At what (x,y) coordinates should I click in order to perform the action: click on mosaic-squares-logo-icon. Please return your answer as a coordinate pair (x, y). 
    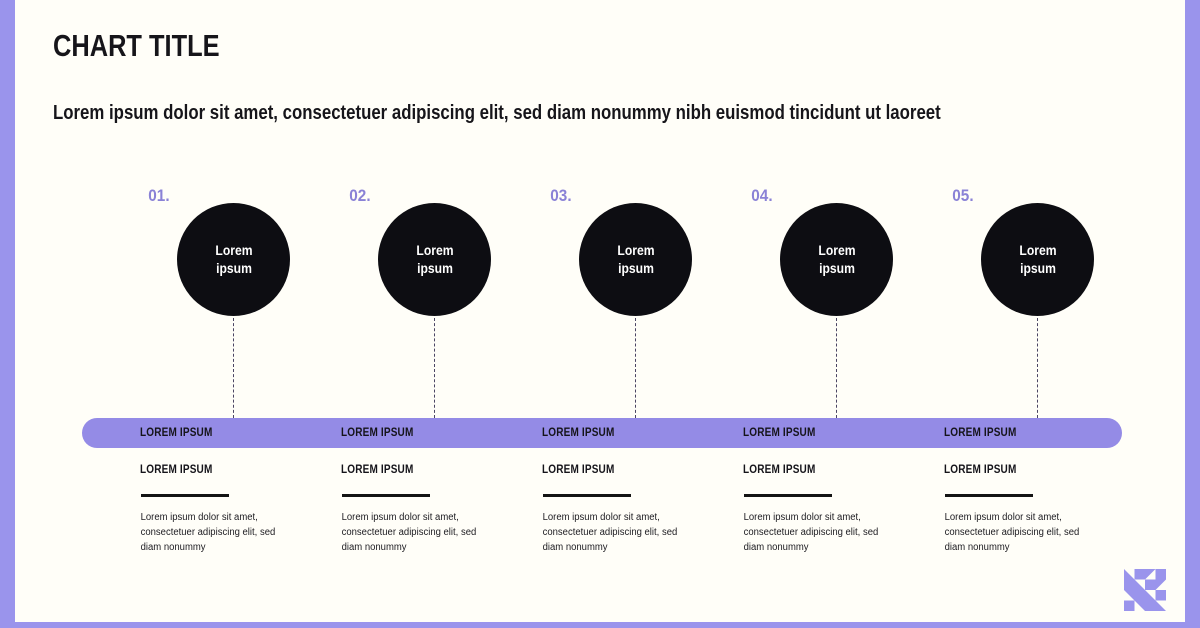
    Looking at the image, I should click on (1145, 590).